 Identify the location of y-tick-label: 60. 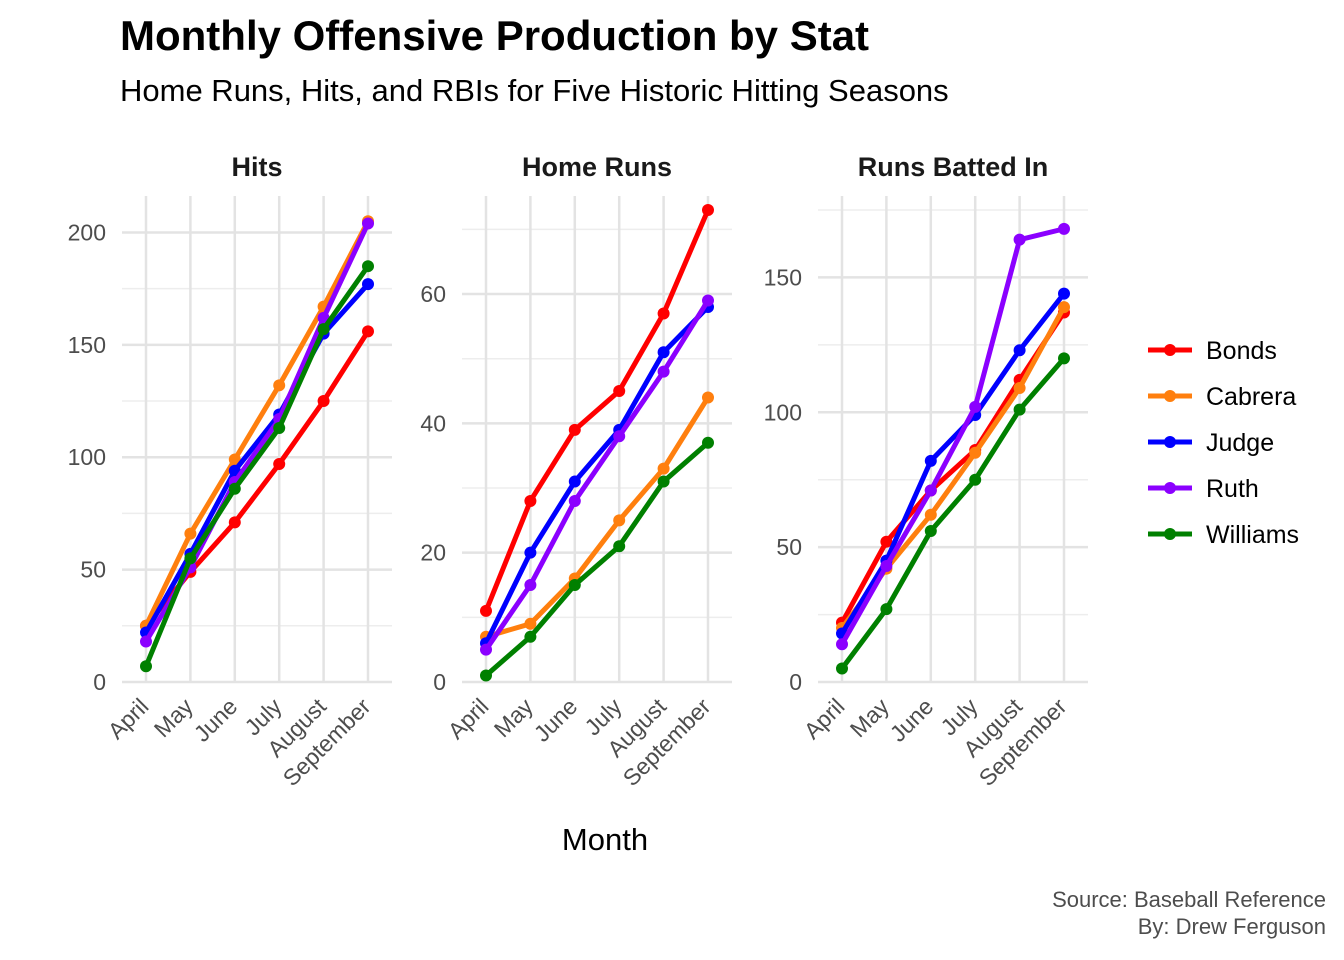
(433, 294).